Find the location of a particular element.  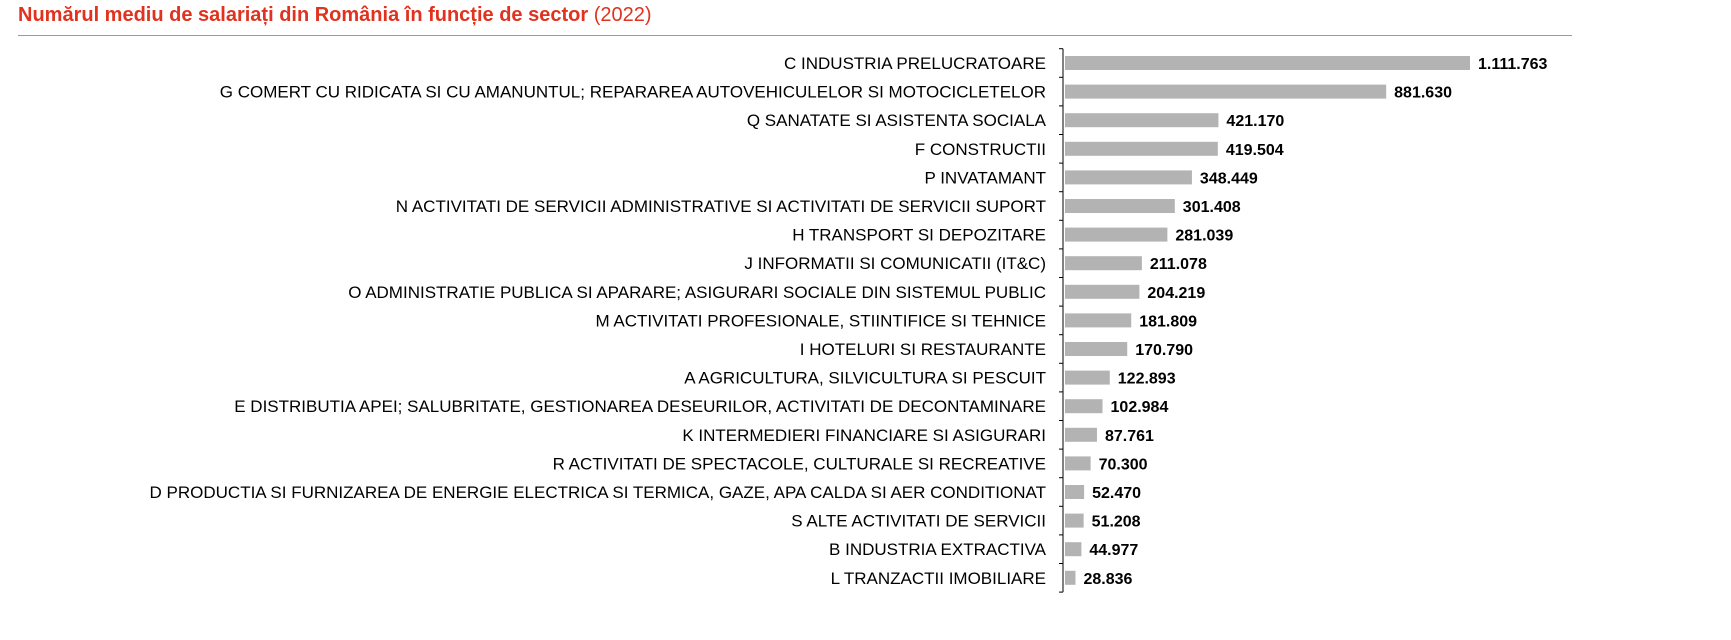

title-divider is located at coordinates (795, 35).